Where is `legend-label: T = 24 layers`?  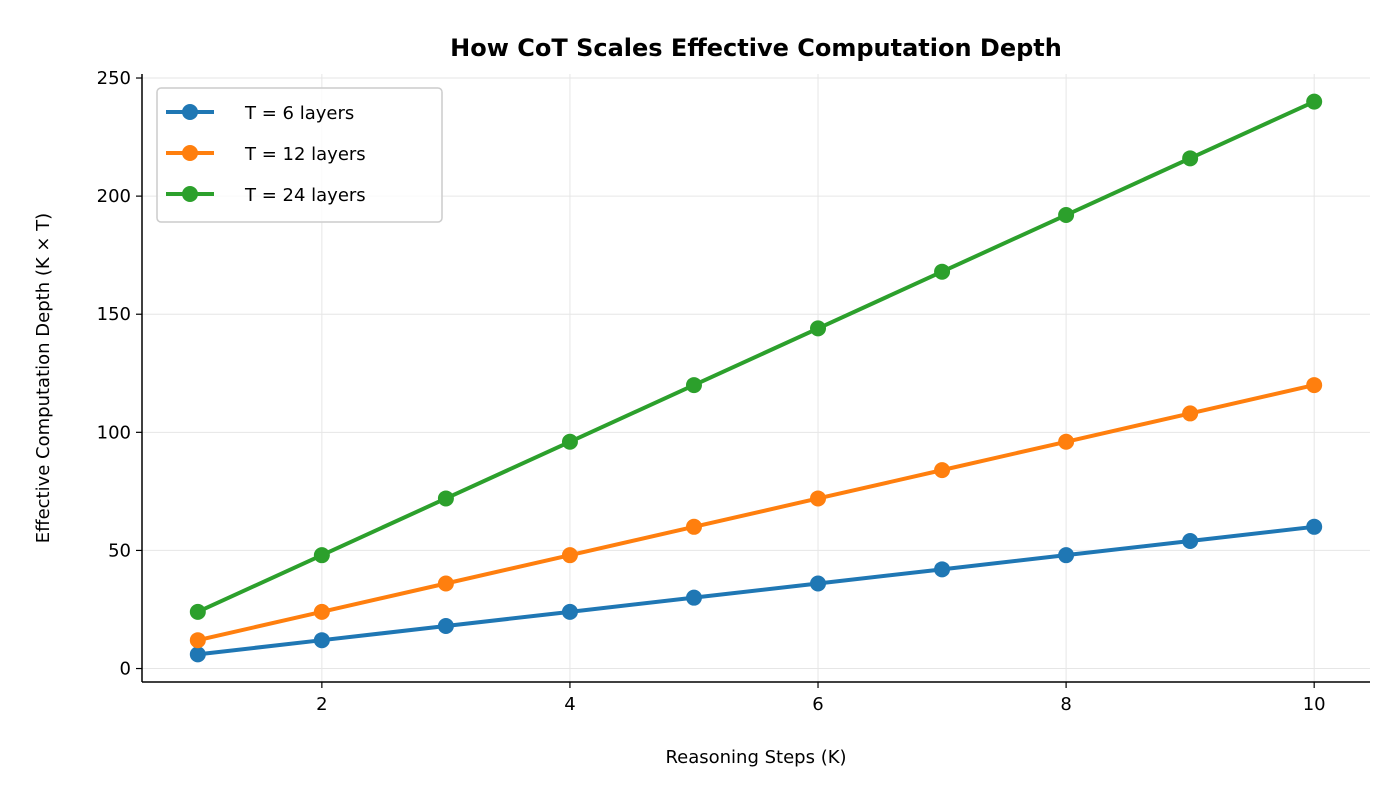 legend-label: T = 24 layers is located at coordinates (305, 195).